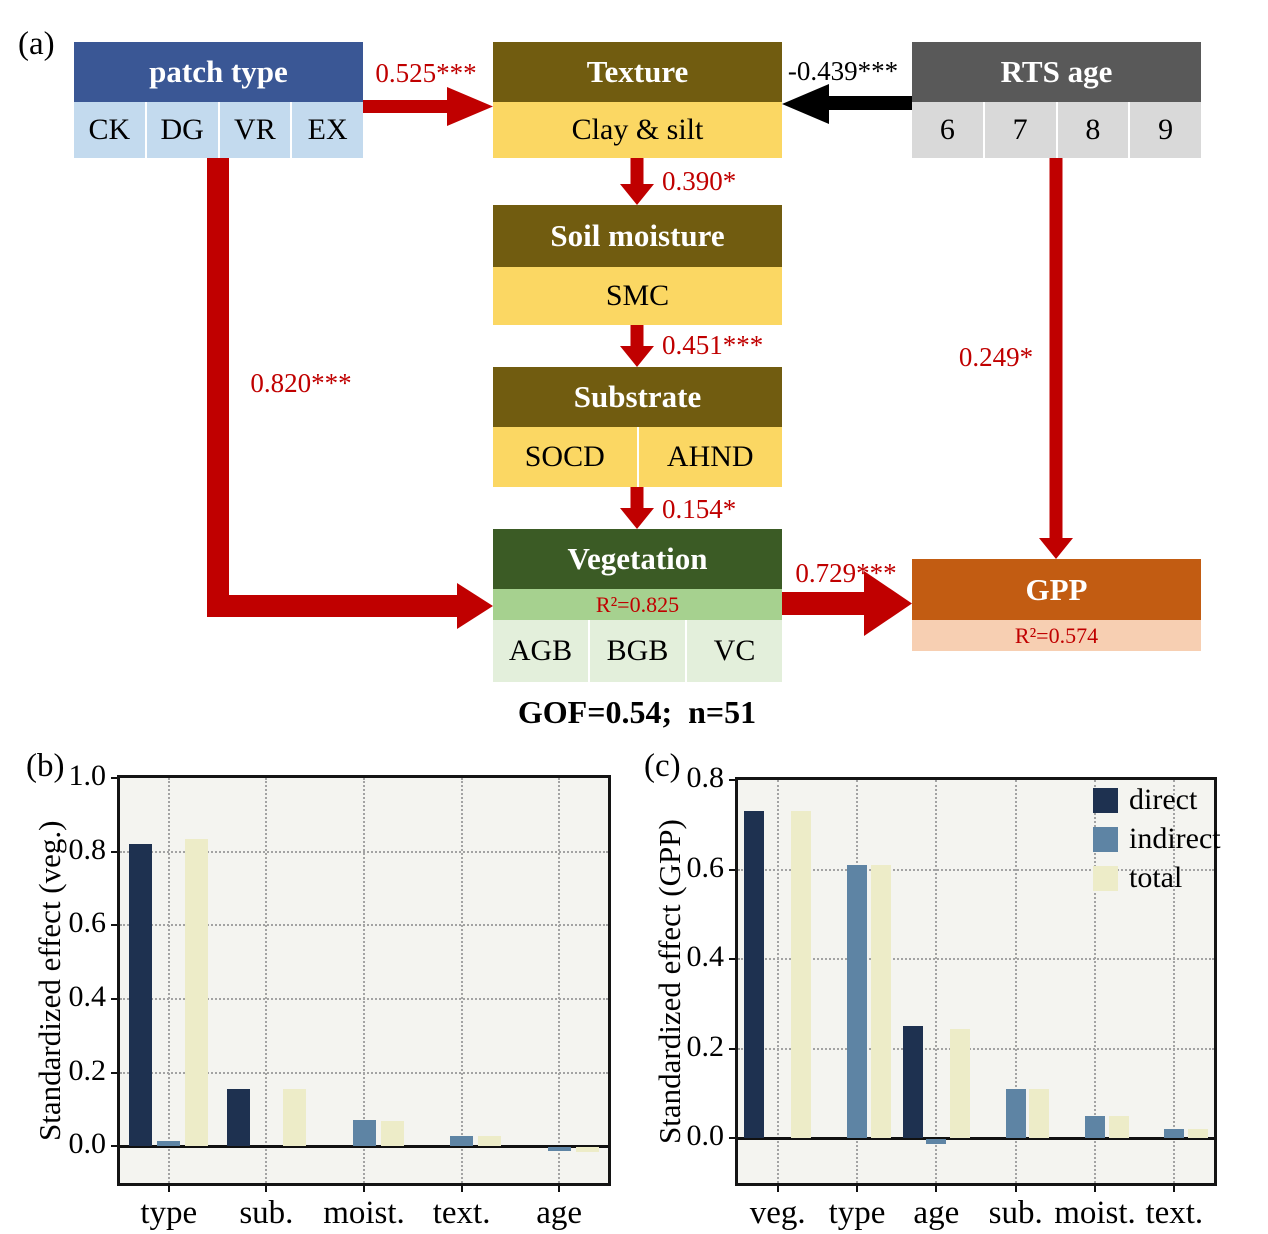  What do you see at coordinates (637, 130) in the screenshot?
I see `texture-cell-clay-silt: Clay & silt` at bounding box center [637, 130].